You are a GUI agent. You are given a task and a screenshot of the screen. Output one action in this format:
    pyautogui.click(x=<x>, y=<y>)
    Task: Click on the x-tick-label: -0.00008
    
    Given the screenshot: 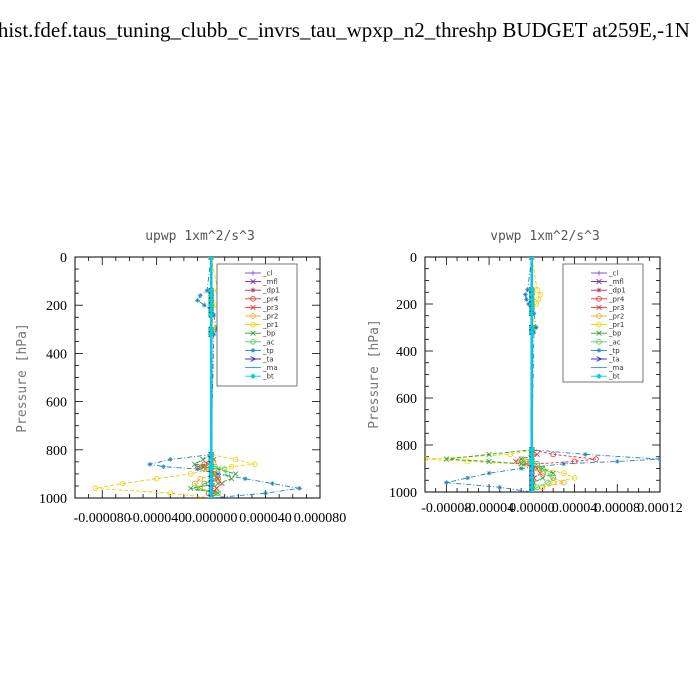 What is the action you would take?
    pyautogui.click(x=446, y=508)
    